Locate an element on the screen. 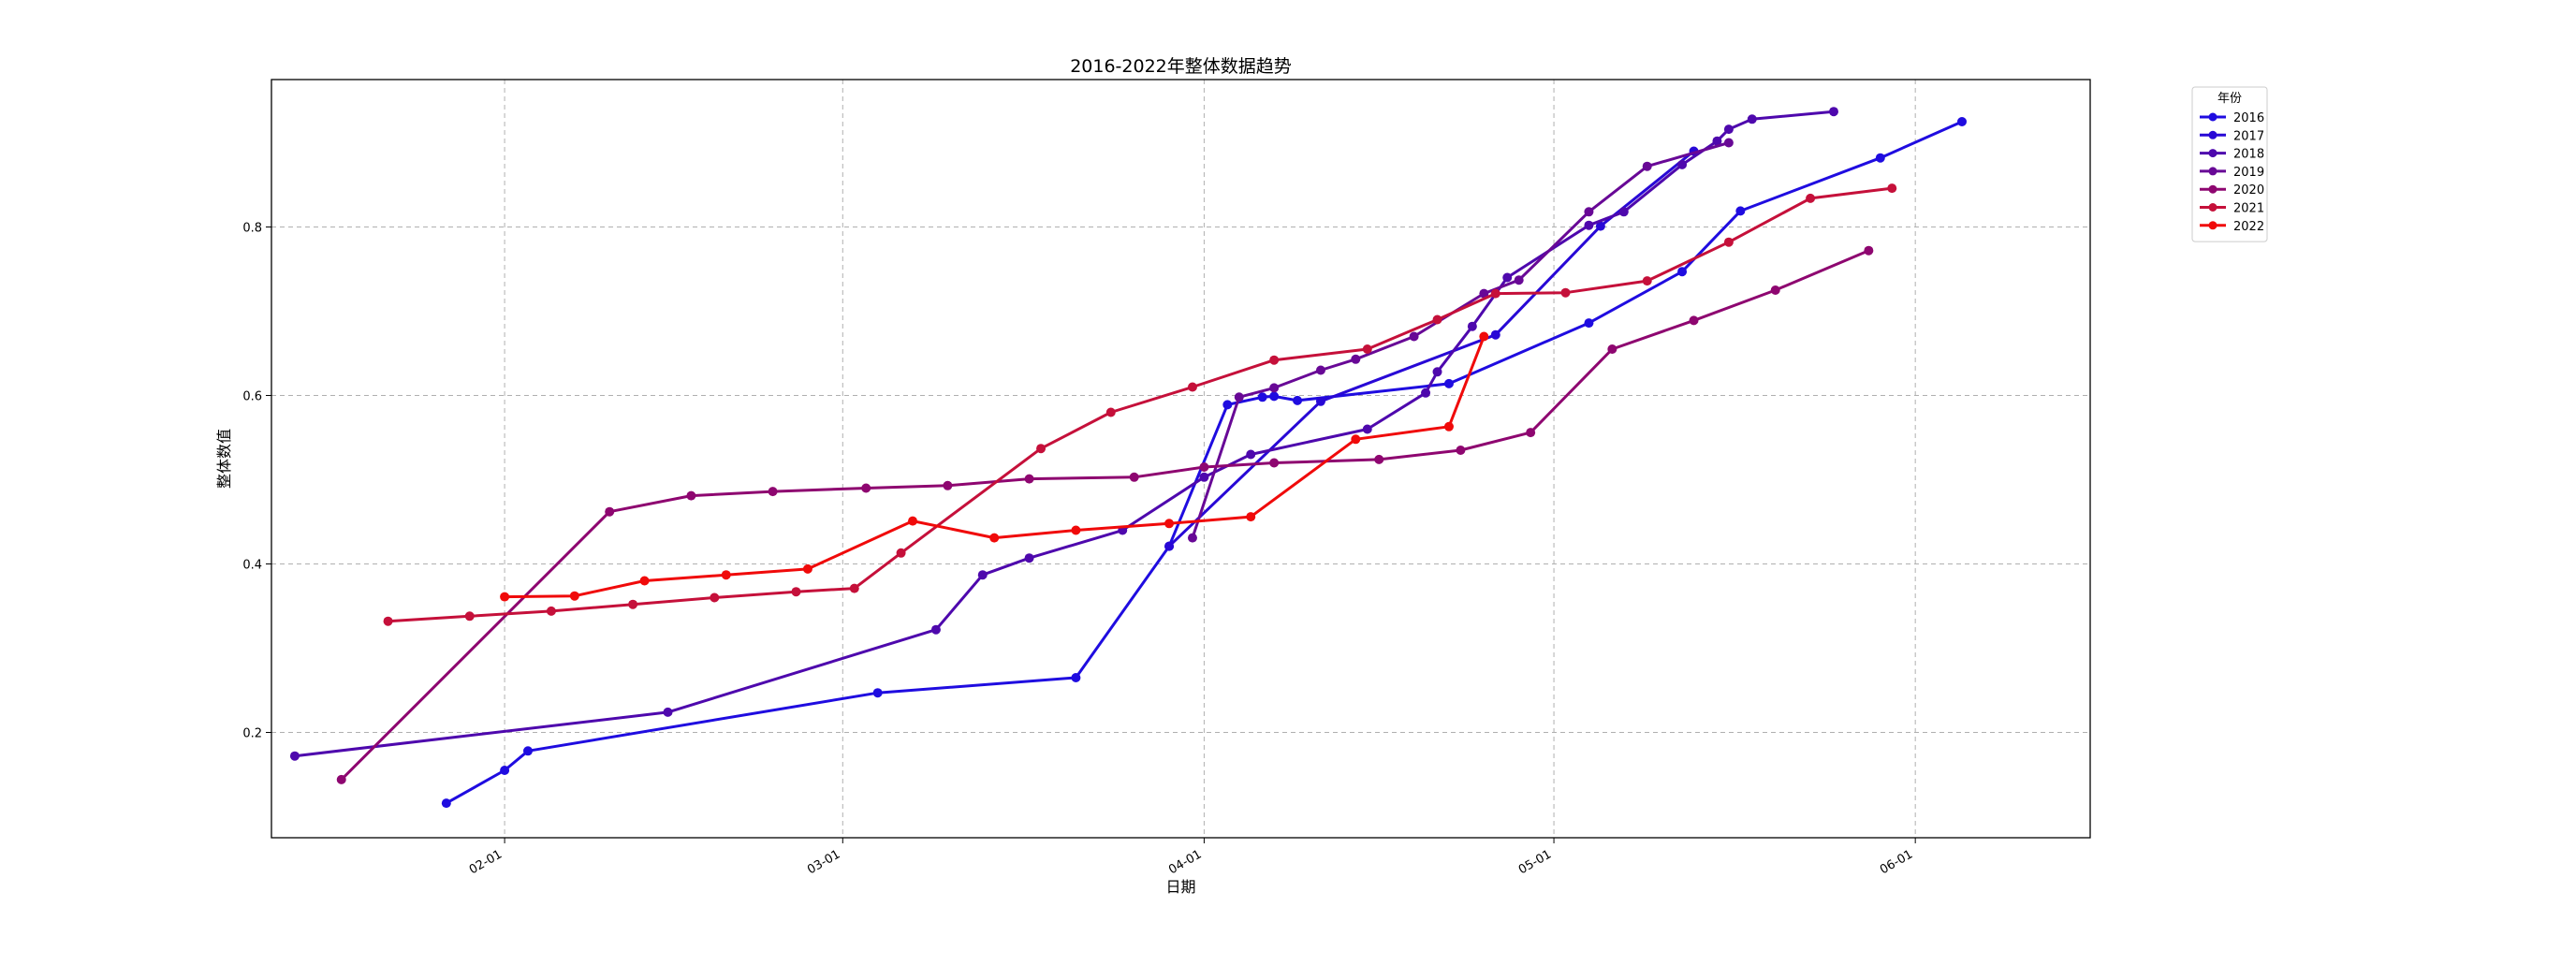 The image size is (2576, 980). legend-label: 2017 is located at coordinates (2248, 136).